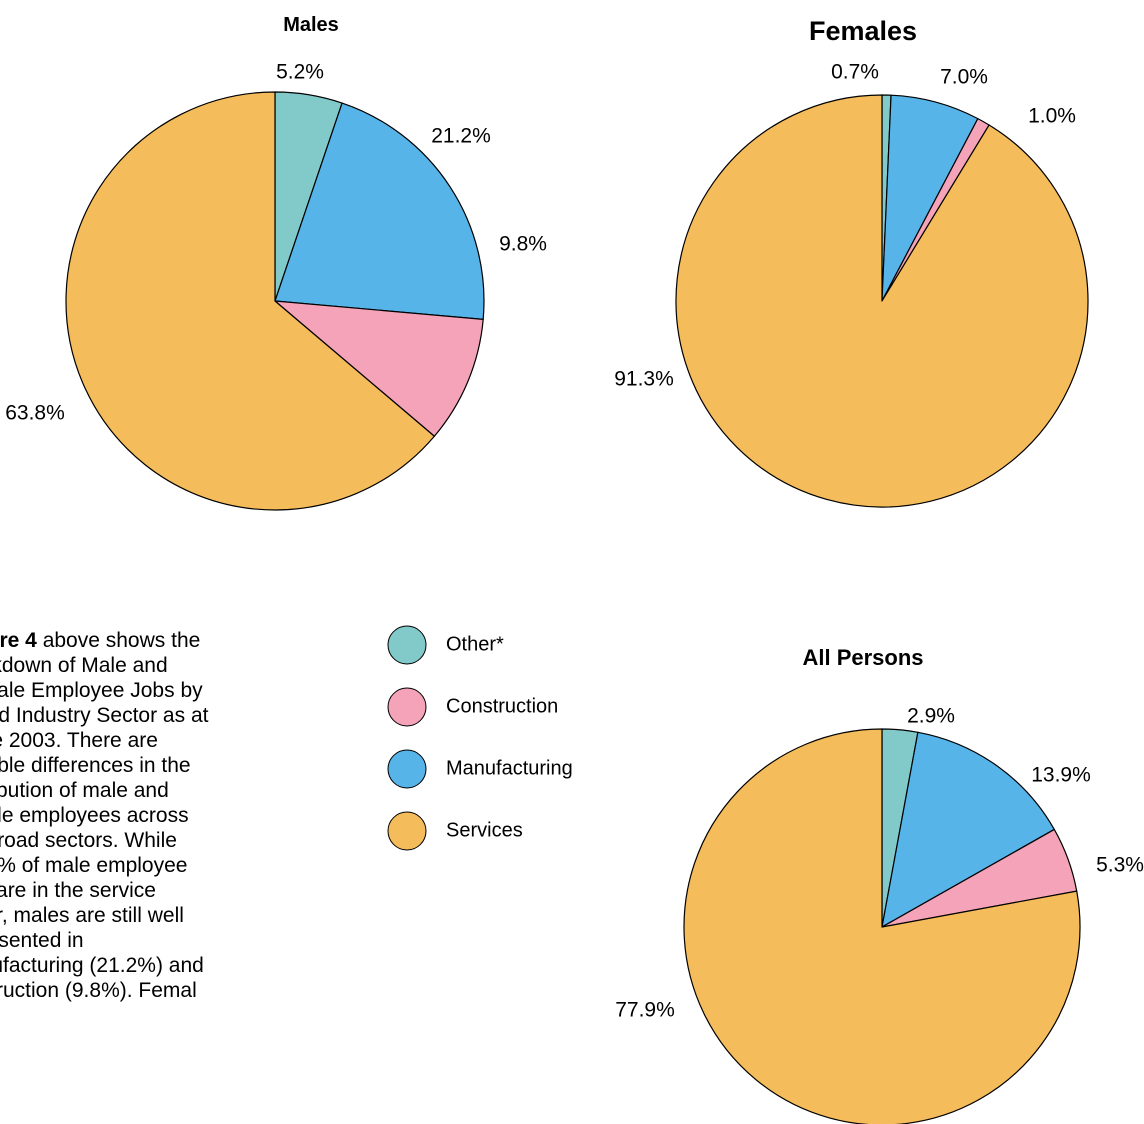  Describe the element at coordinates (98, 990) in the screenshot. I see `body-line-14: nstruction (9.8%). Femal` at that location.